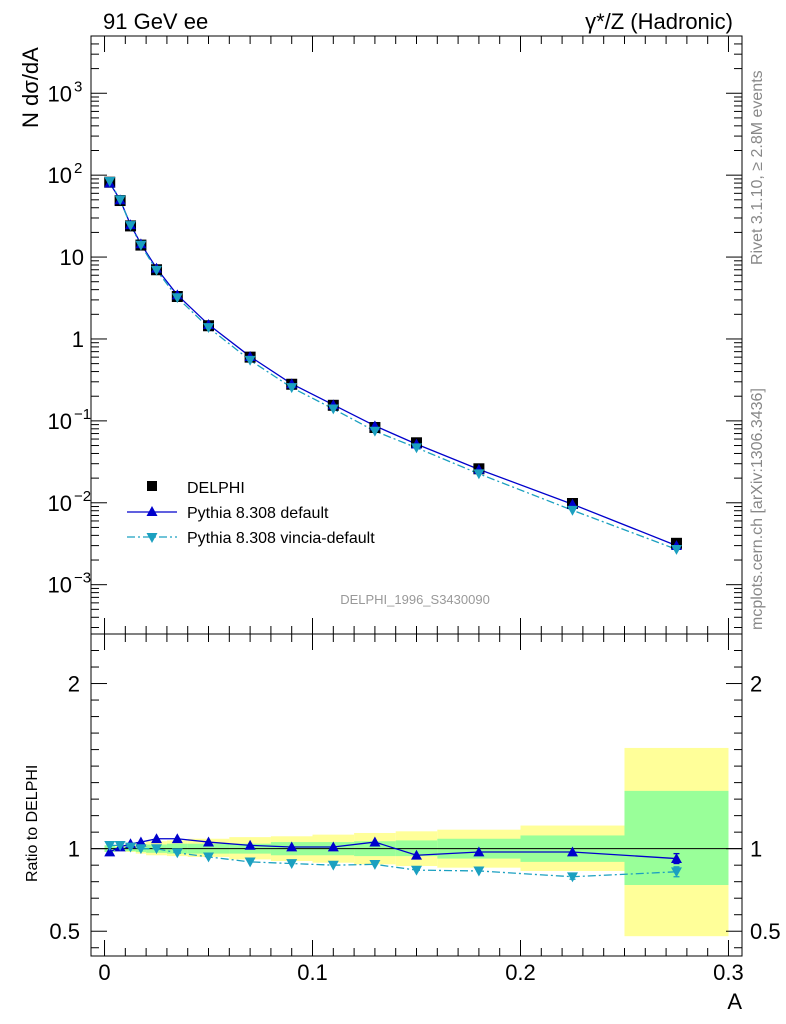 Image resolution: width=786 pixels, height=1024 pixels. Describe the element at coordinates (757, 509) in the screenshot. I see `mcplots-ref: mcplots.cern.ch [arXiv:1306.3436]` at that location.